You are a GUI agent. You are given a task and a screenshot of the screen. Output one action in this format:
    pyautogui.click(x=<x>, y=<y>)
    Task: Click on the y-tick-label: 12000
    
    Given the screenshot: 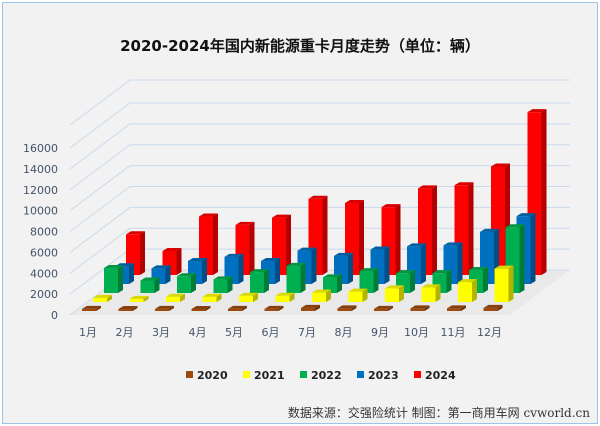 What is the action you would take?
    pyautogui.click(x=40, y=190)
    